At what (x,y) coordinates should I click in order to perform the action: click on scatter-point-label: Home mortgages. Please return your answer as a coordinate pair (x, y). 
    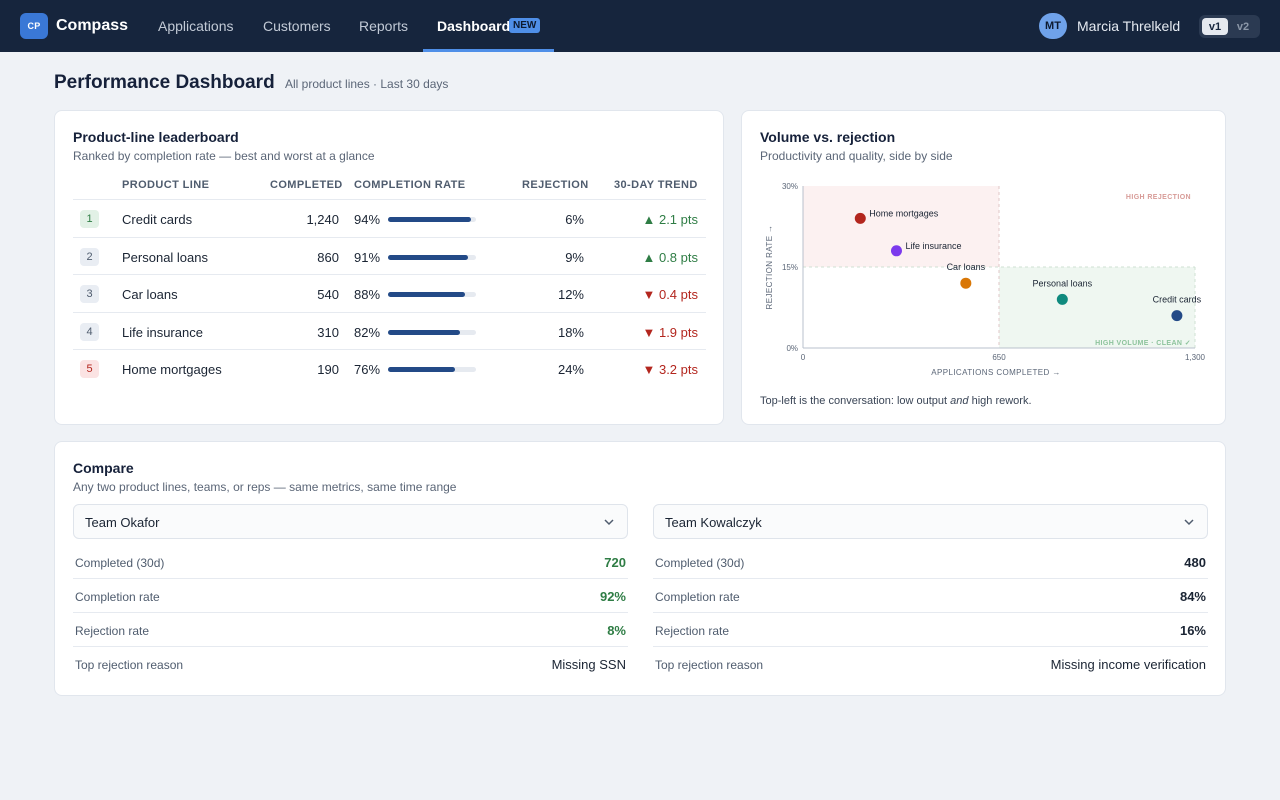
    Looking at the image, I should click on (904, 213).